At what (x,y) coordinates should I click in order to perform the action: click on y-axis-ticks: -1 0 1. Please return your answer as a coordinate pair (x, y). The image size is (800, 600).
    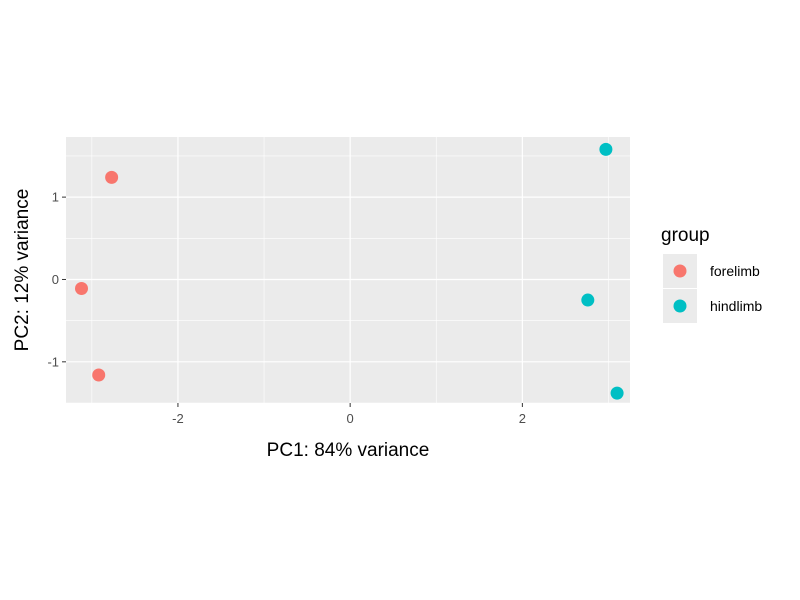
    Looking at the image, I should click on (56, 279).